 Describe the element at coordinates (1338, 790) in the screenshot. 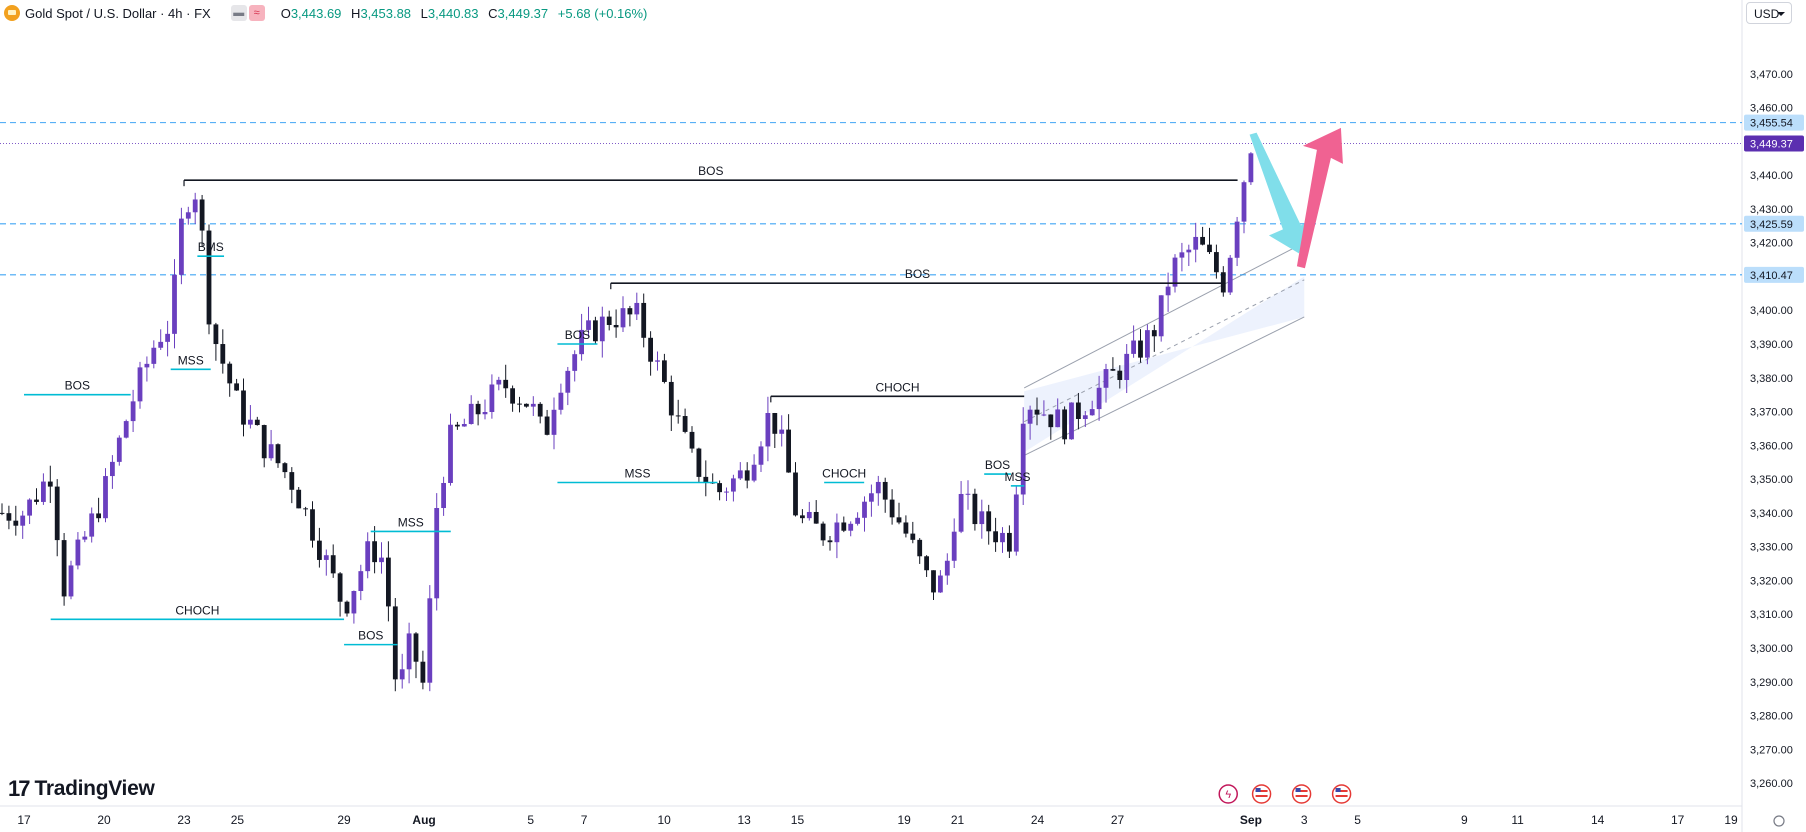

I see `flag-canton` at that location.